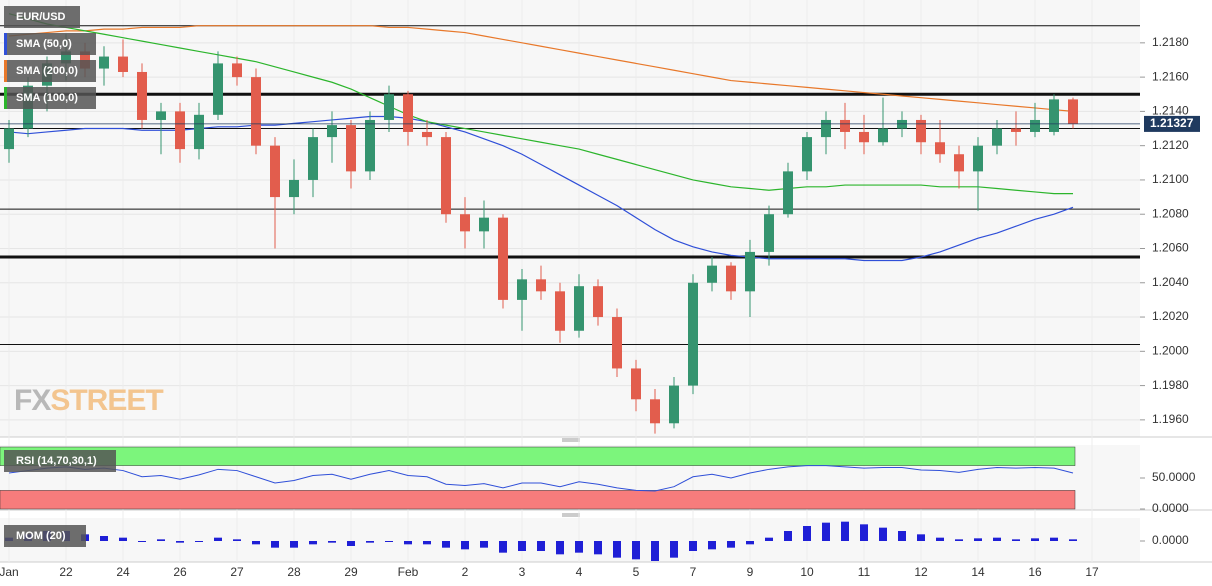  Describe the element at coordinates (750, 572) in the screenshot. I see `x-tick-label: 9` at that location.